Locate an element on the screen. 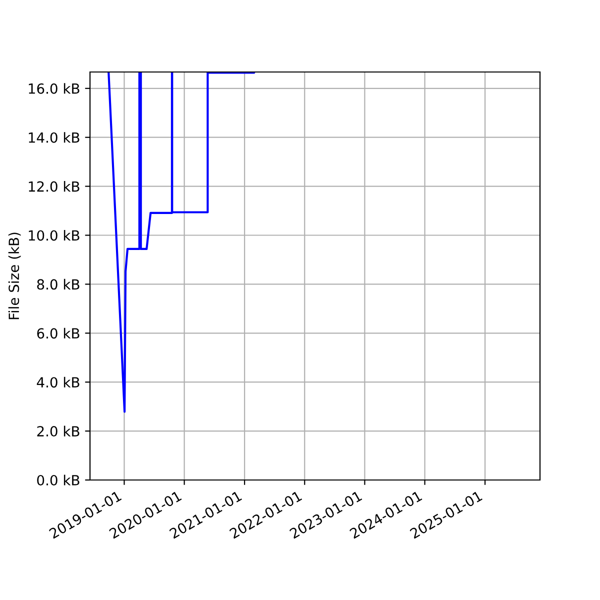 This screenshot has height=600, width=600. y-tick-label: 0.0 kB is located at coordinates (58, 480).